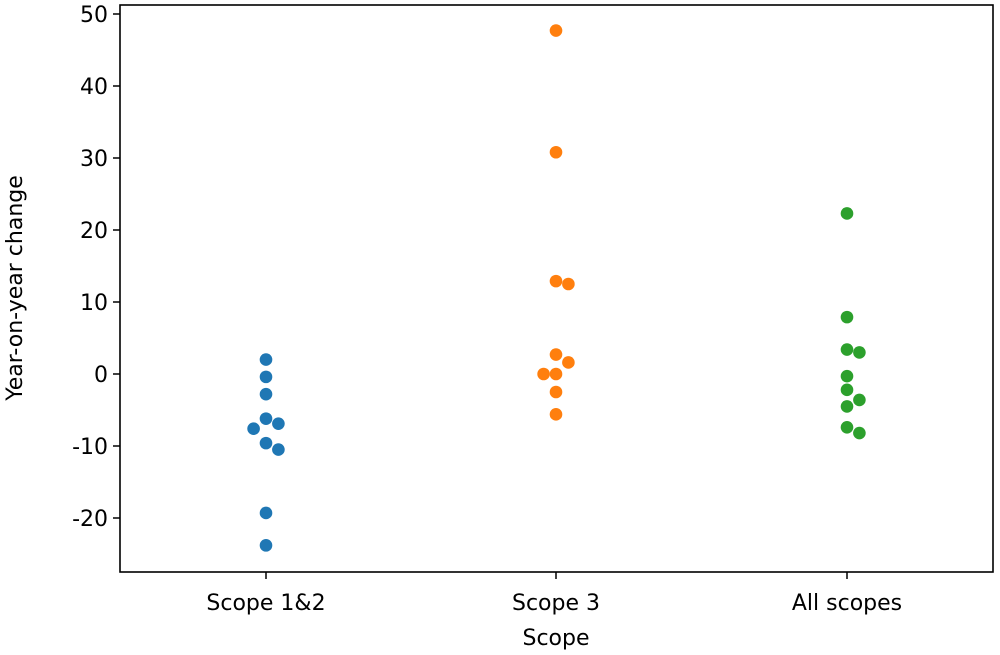 The width and height of the screenshot is (1000, 655). I want to click on y-tick-label: 30, so click(94, 159).